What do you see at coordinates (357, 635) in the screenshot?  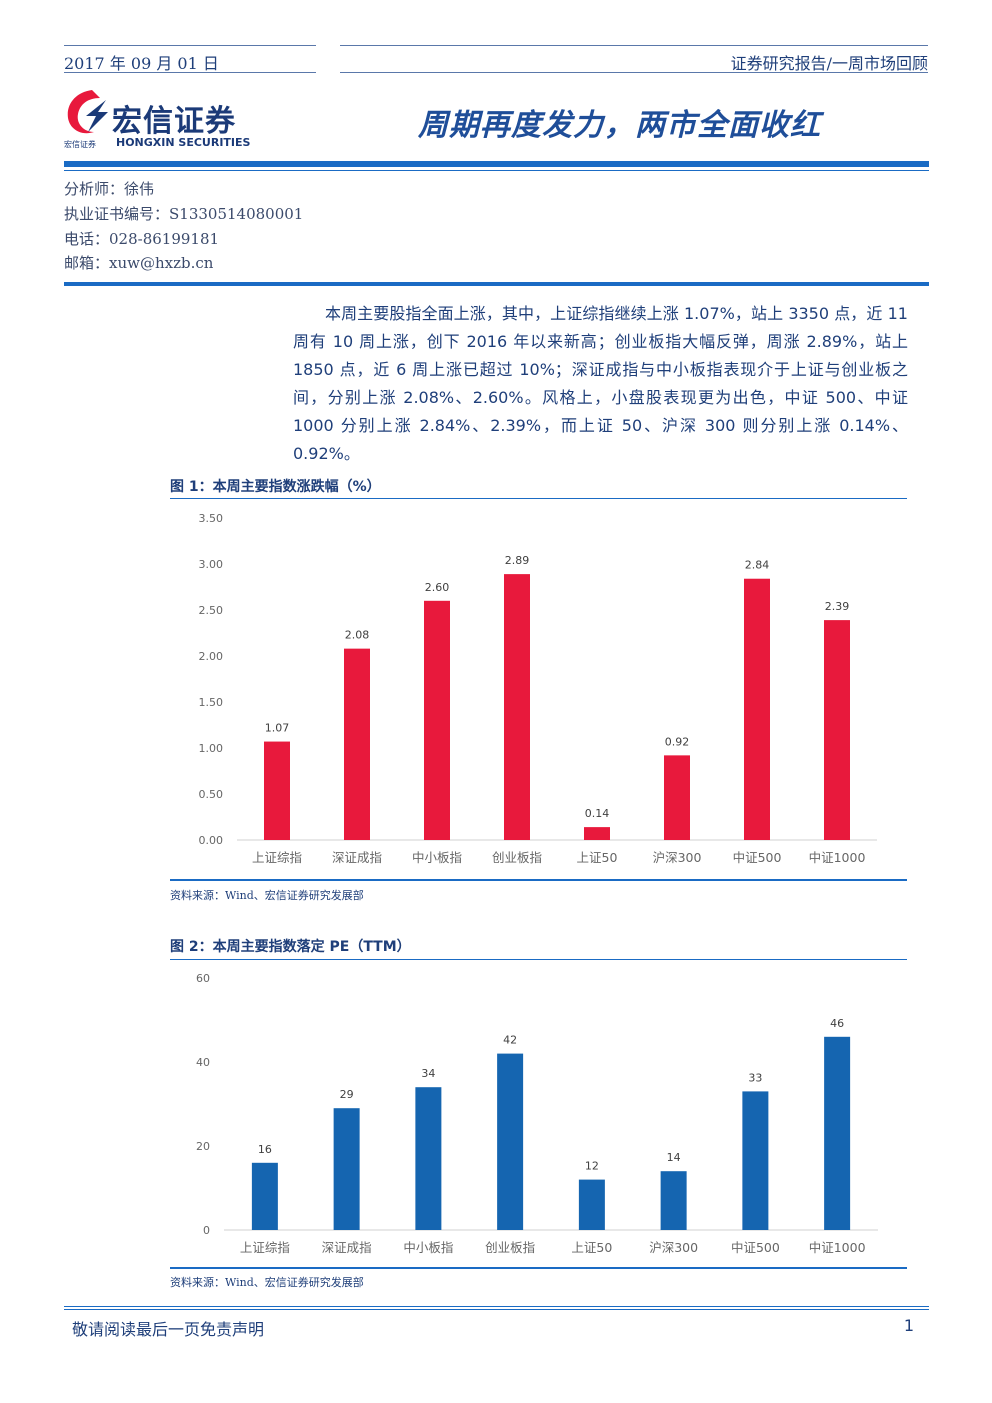 I see `data-label: 2.08` at bounding box center [357, 635].